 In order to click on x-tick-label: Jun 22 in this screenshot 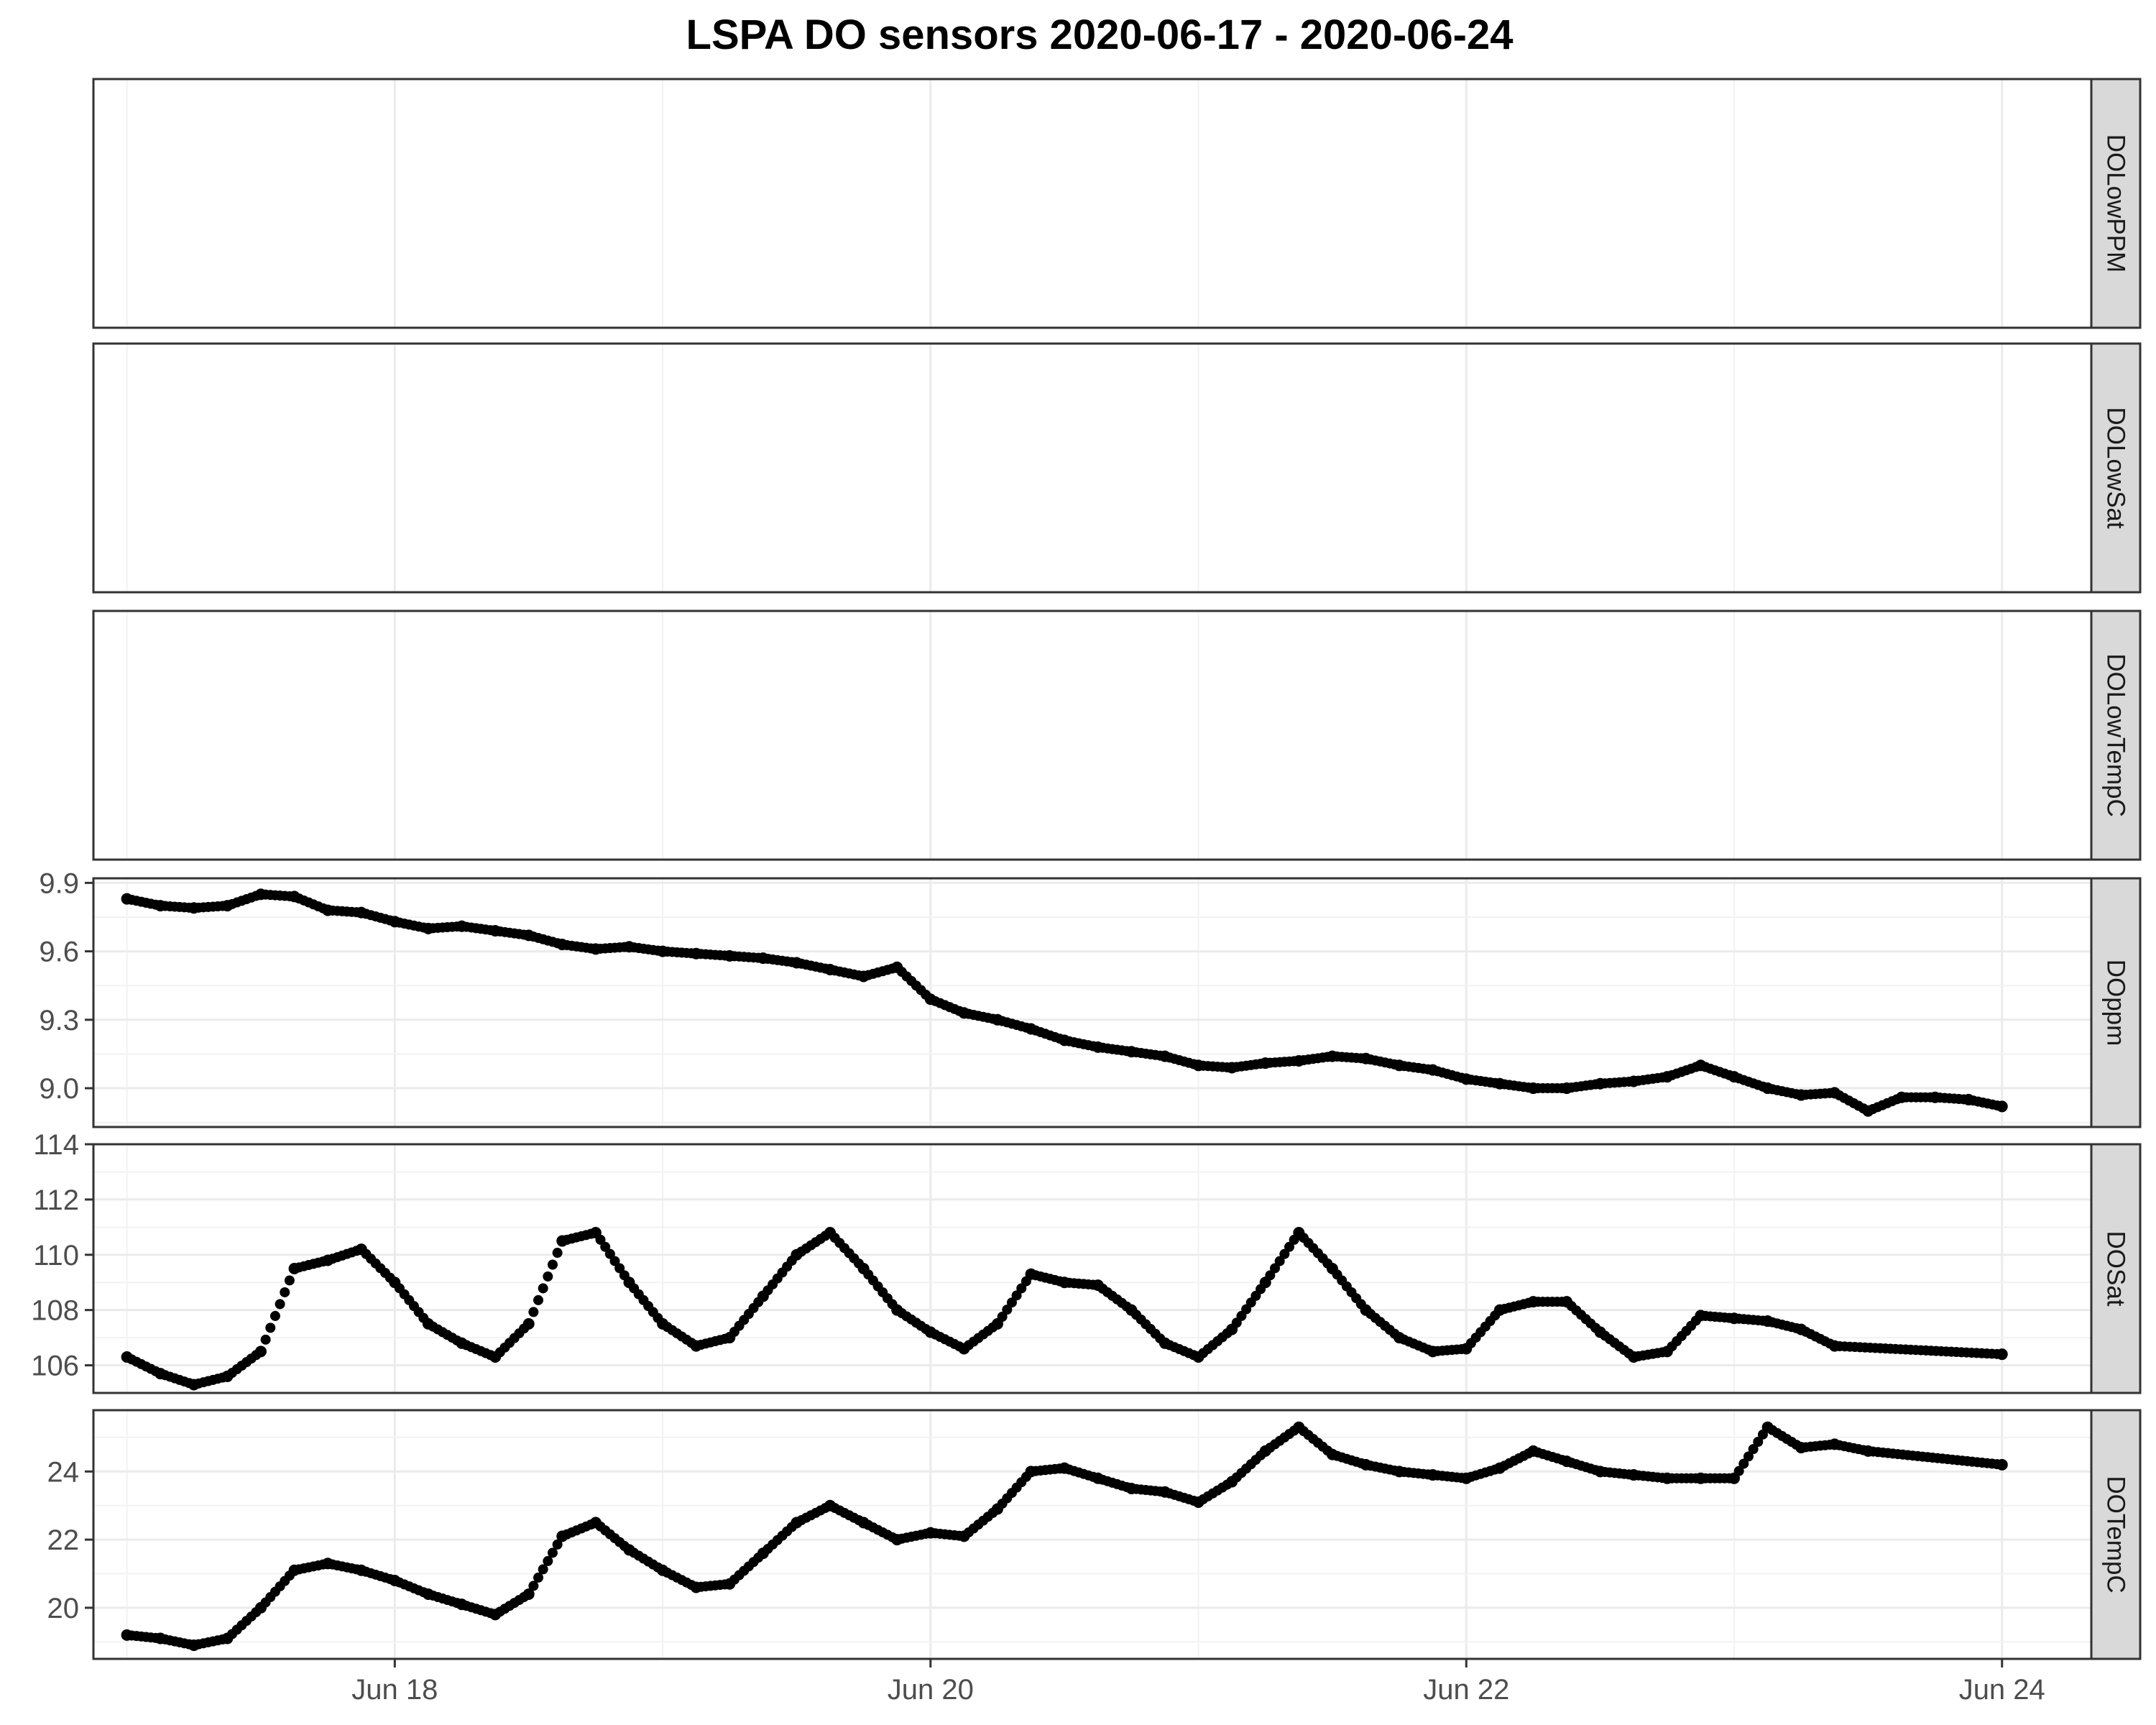, I will do `click(1466, 1690)`.